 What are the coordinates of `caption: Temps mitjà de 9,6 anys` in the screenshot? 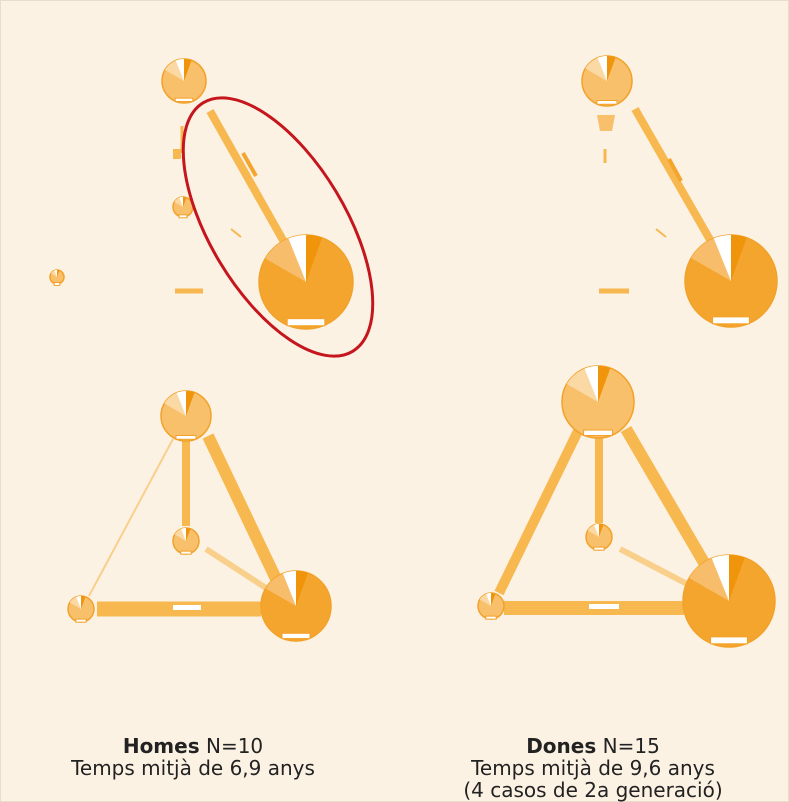 It's located at (593, 768).